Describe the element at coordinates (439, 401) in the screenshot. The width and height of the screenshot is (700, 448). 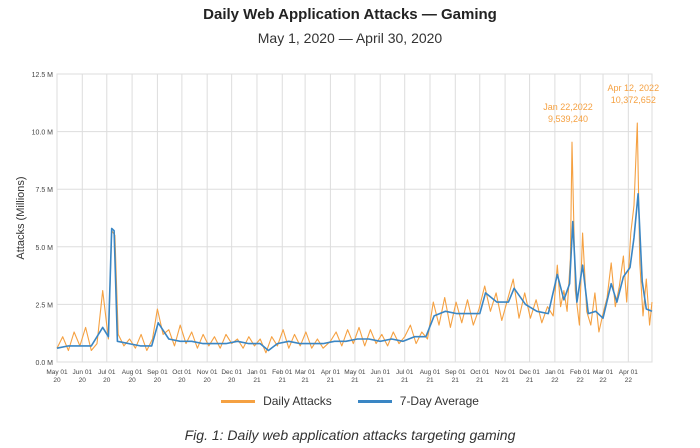
I see `legend-label-average: 7-Day Average` at that location.